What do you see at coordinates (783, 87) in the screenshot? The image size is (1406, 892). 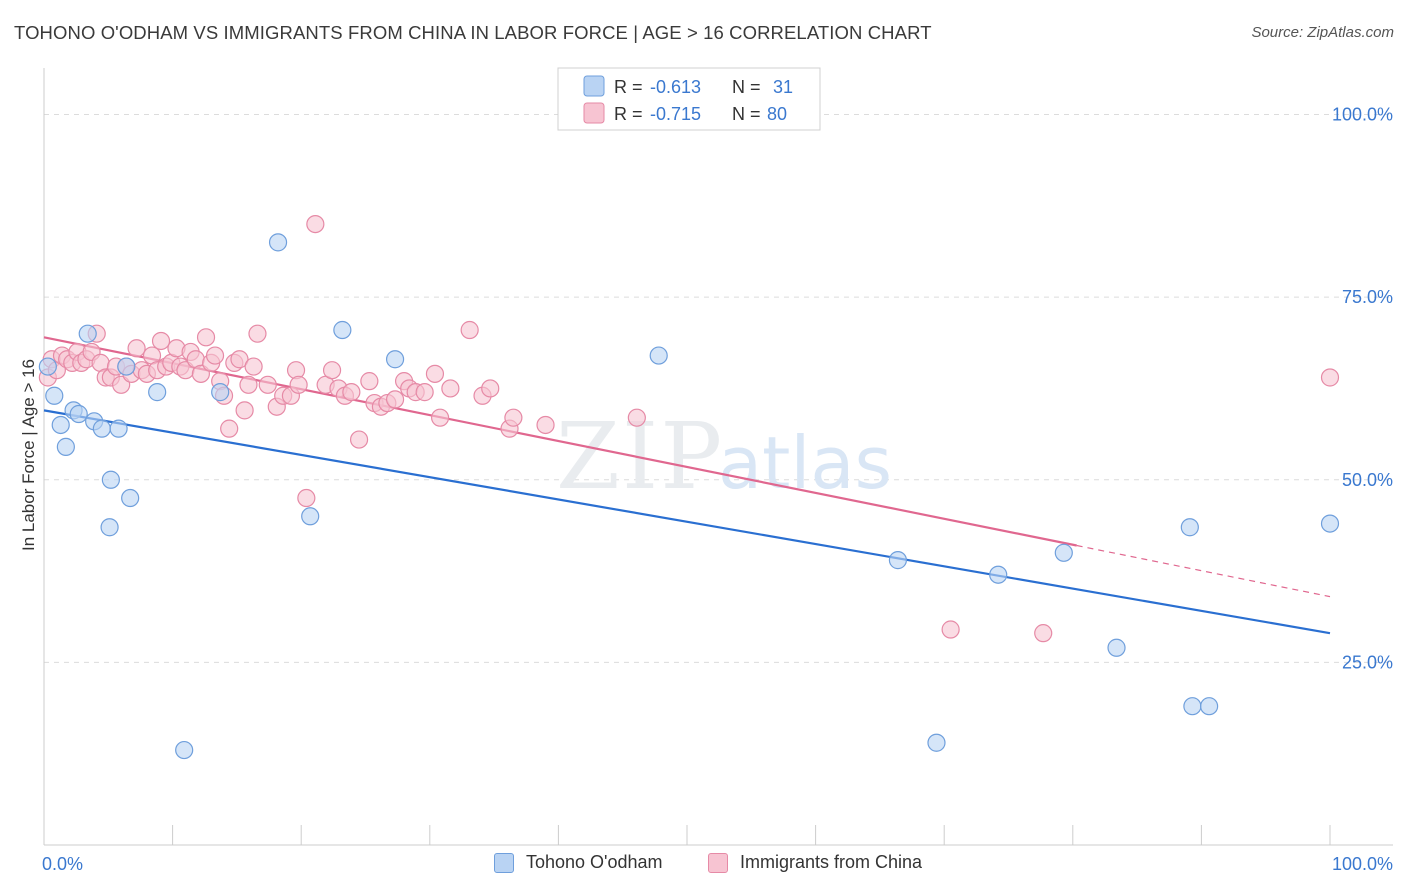 I see `legend-n-value-0: 31` at bounding box center [783, 87].